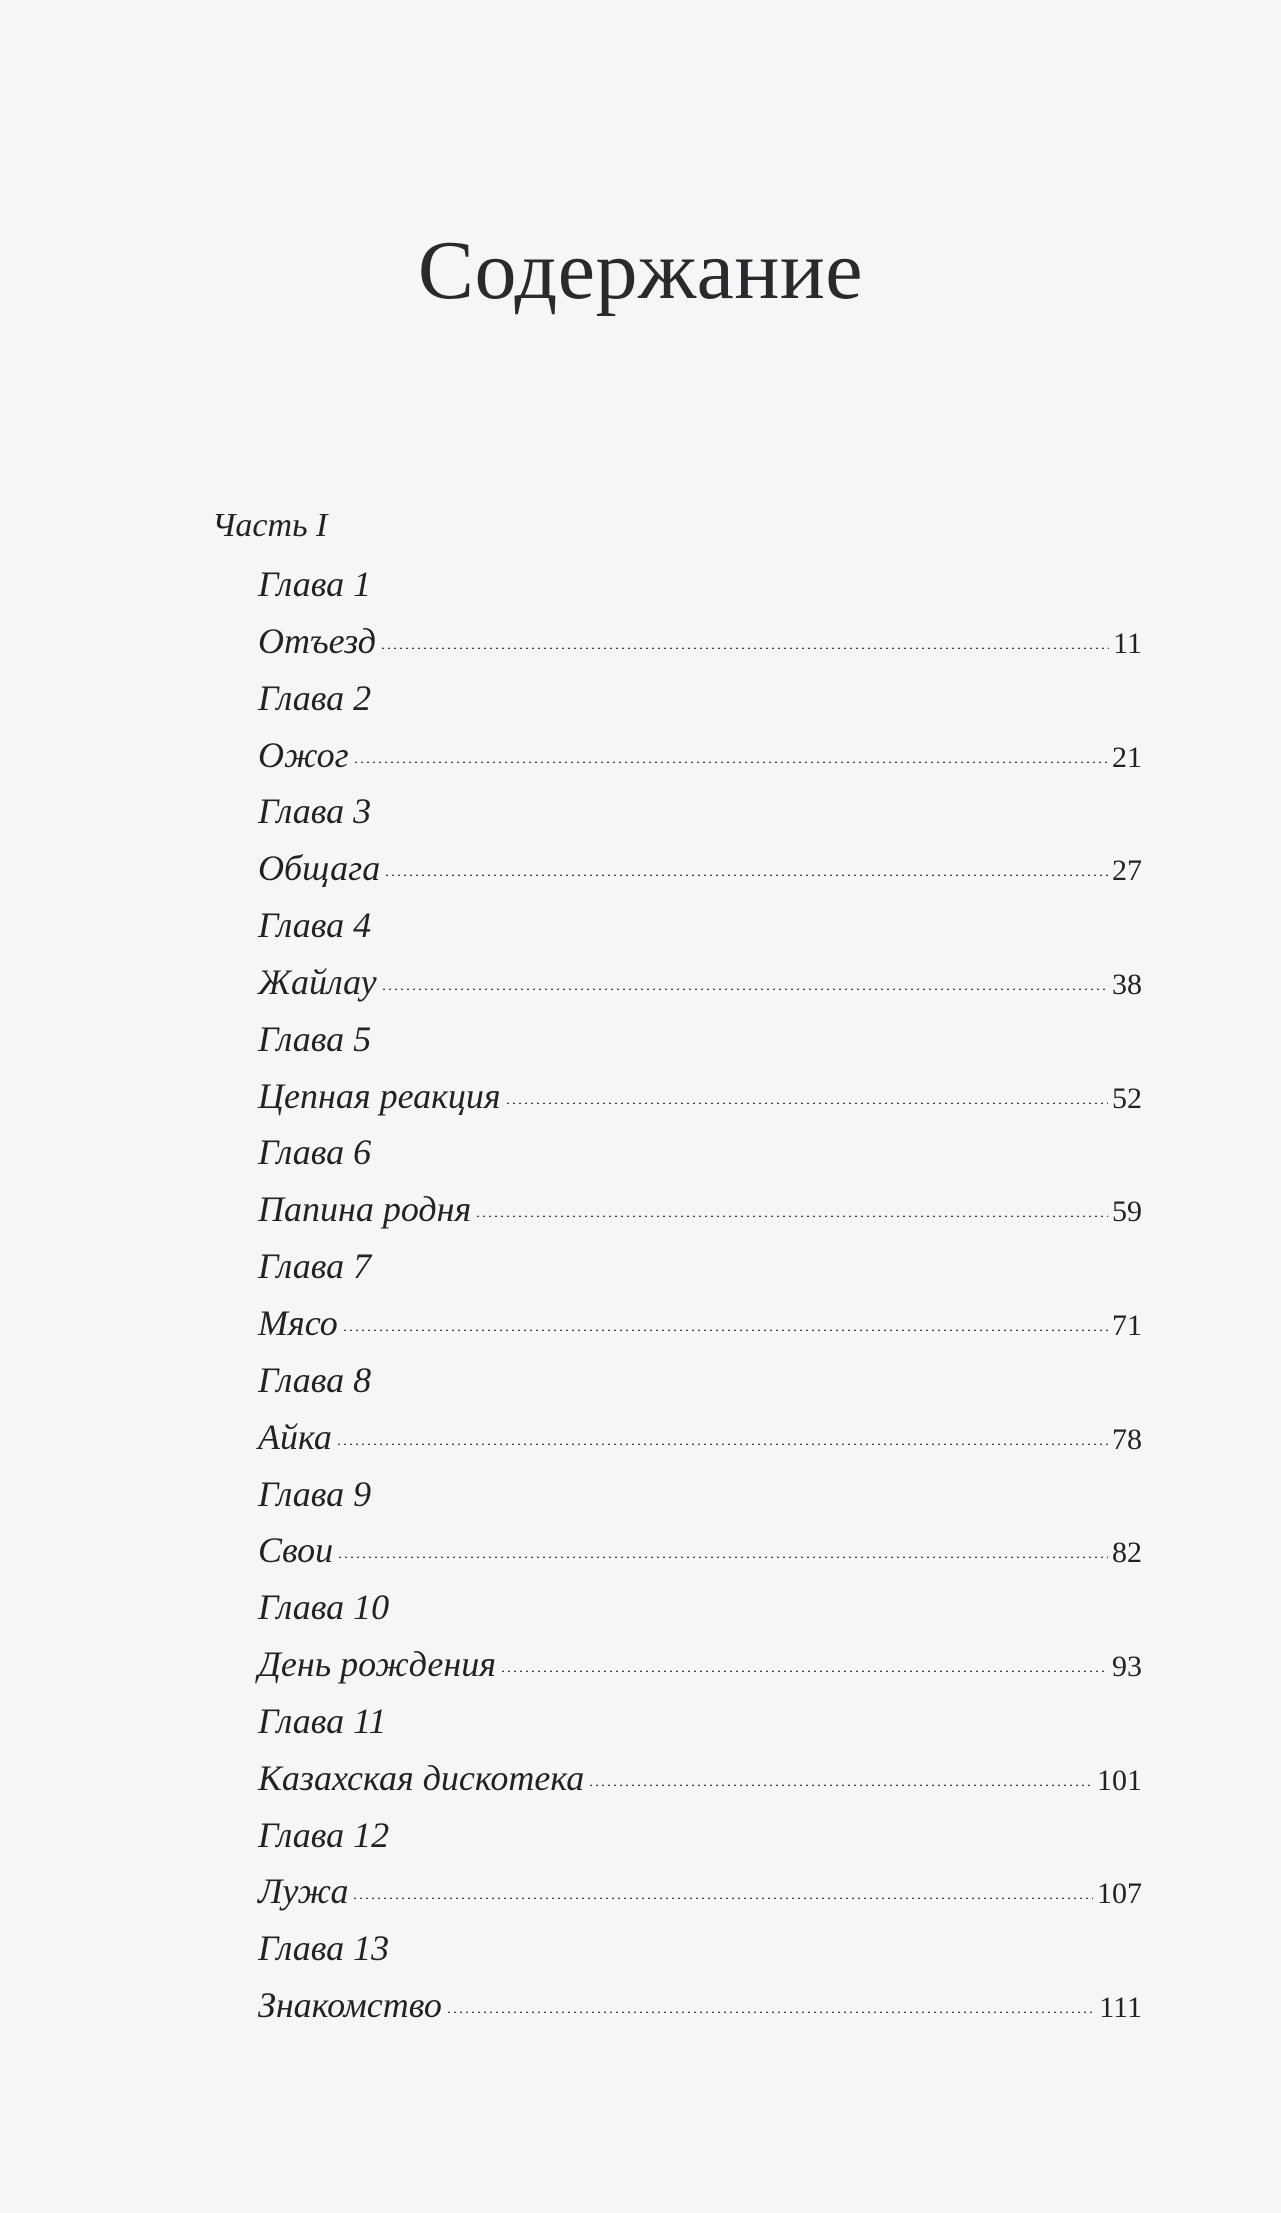  I want to click on chapter-title: Жайлау, so click(317, 981).